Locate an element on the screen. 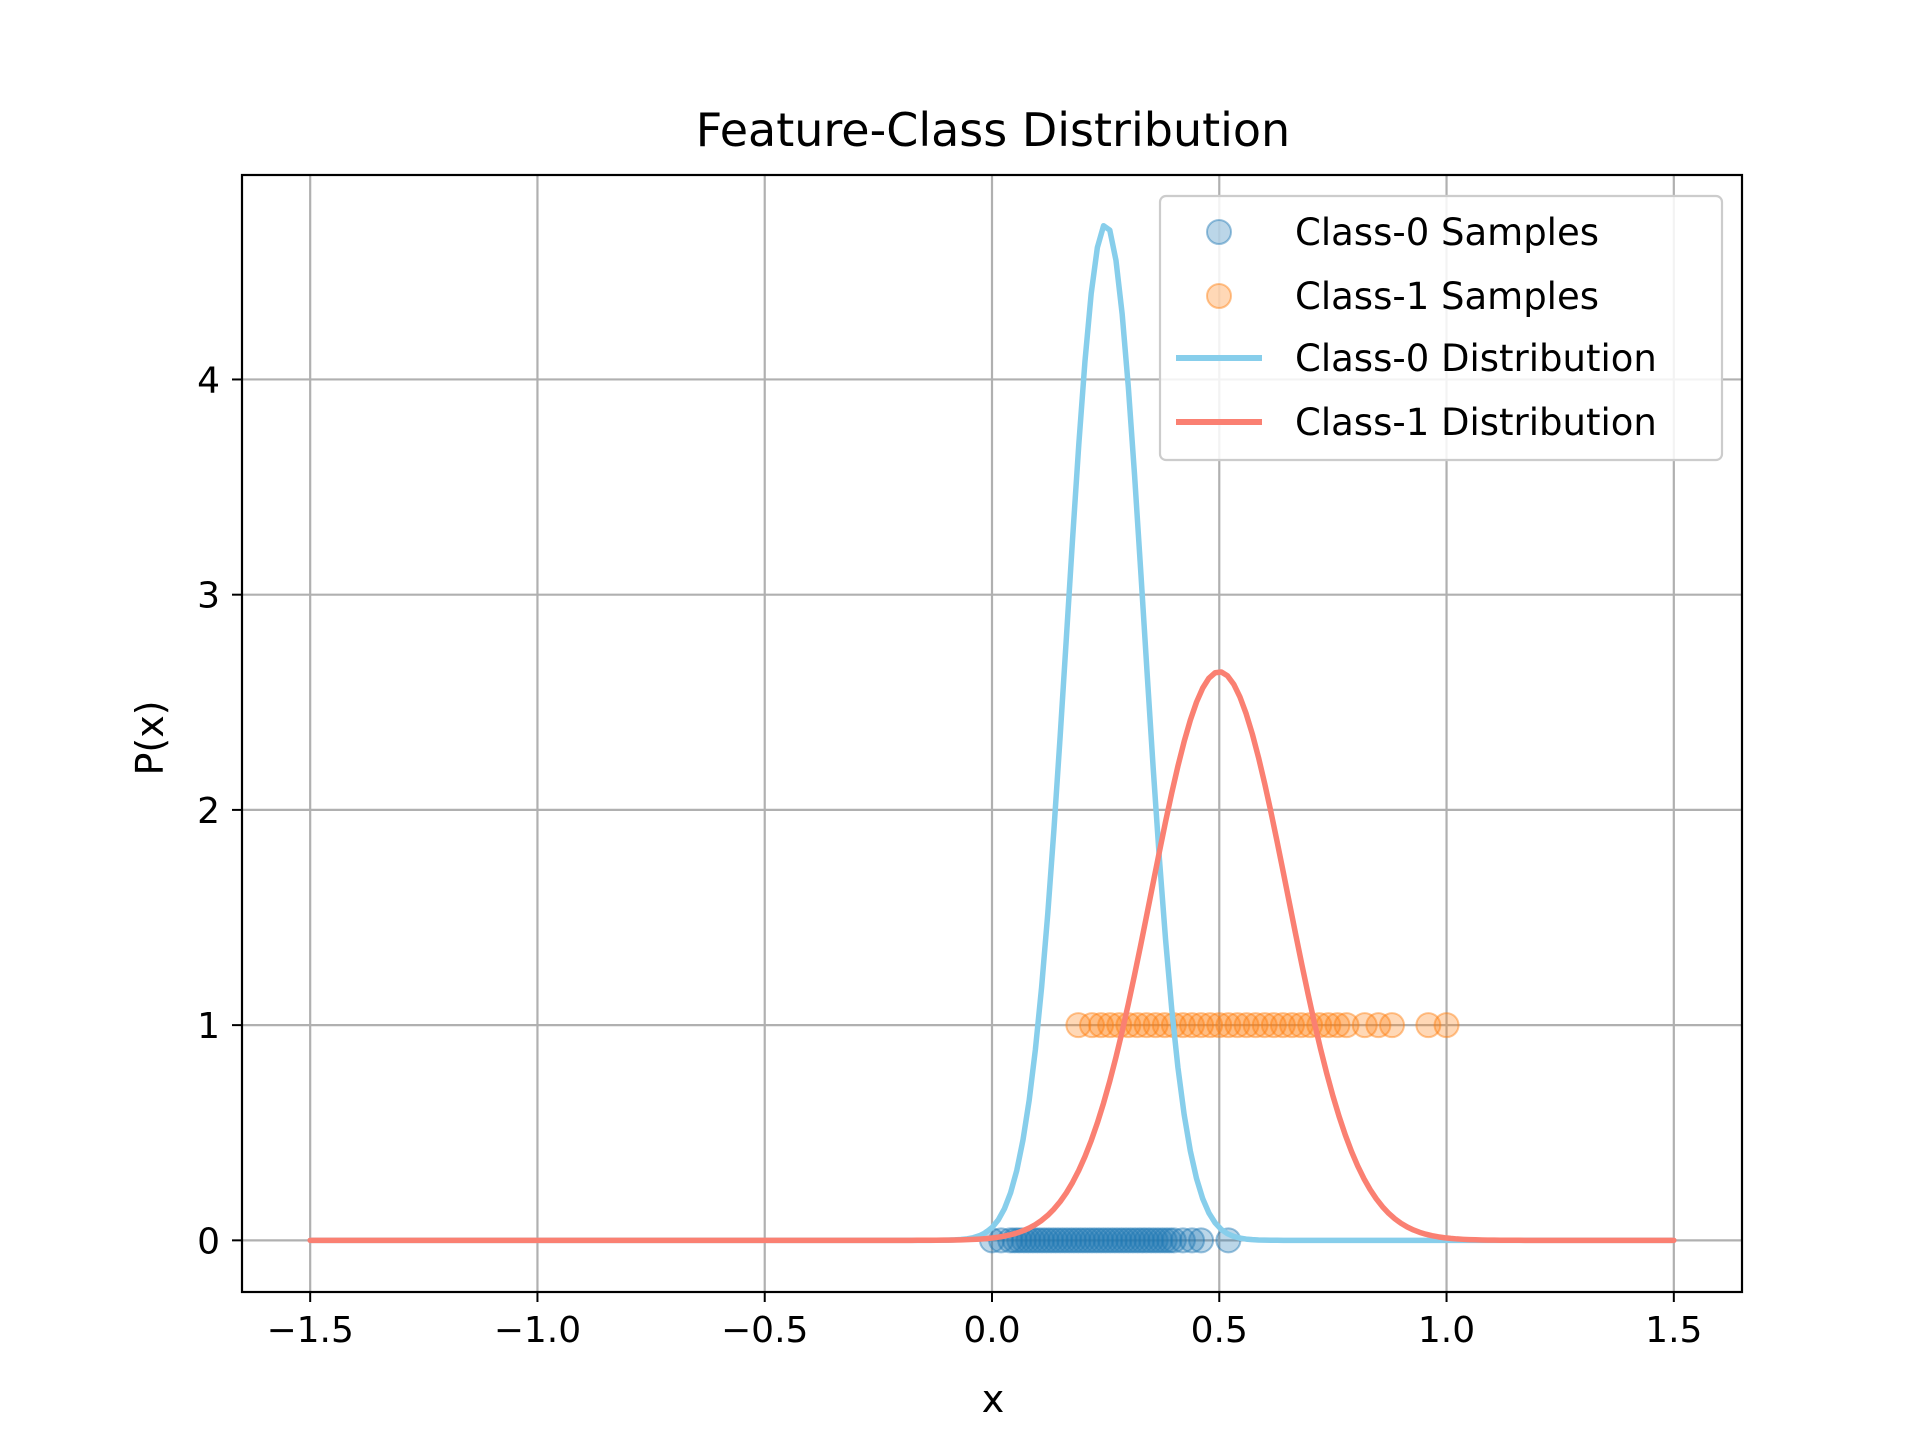 The image size is (1920, 1440). y-tick-label: 4 is located at coordinates (208, 380).